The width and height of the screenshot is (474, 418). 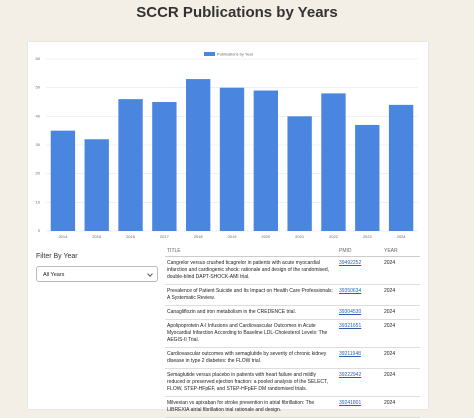 What do you see at coordinates (39, 230) in the screenshot?
I see `y-tick-label: 0` at bounding box center [39, 230].